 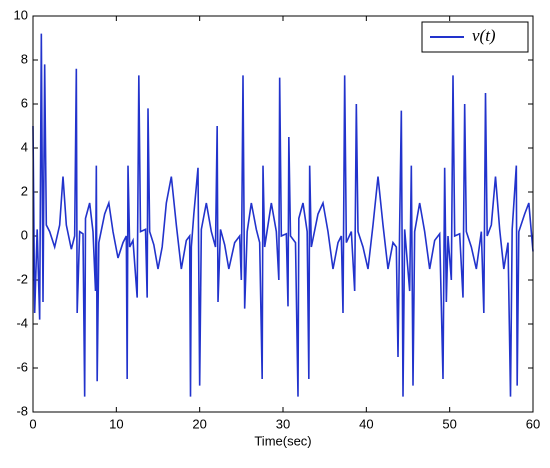 I want to click on x-tick-label: 50, so click(x=449, y=423).